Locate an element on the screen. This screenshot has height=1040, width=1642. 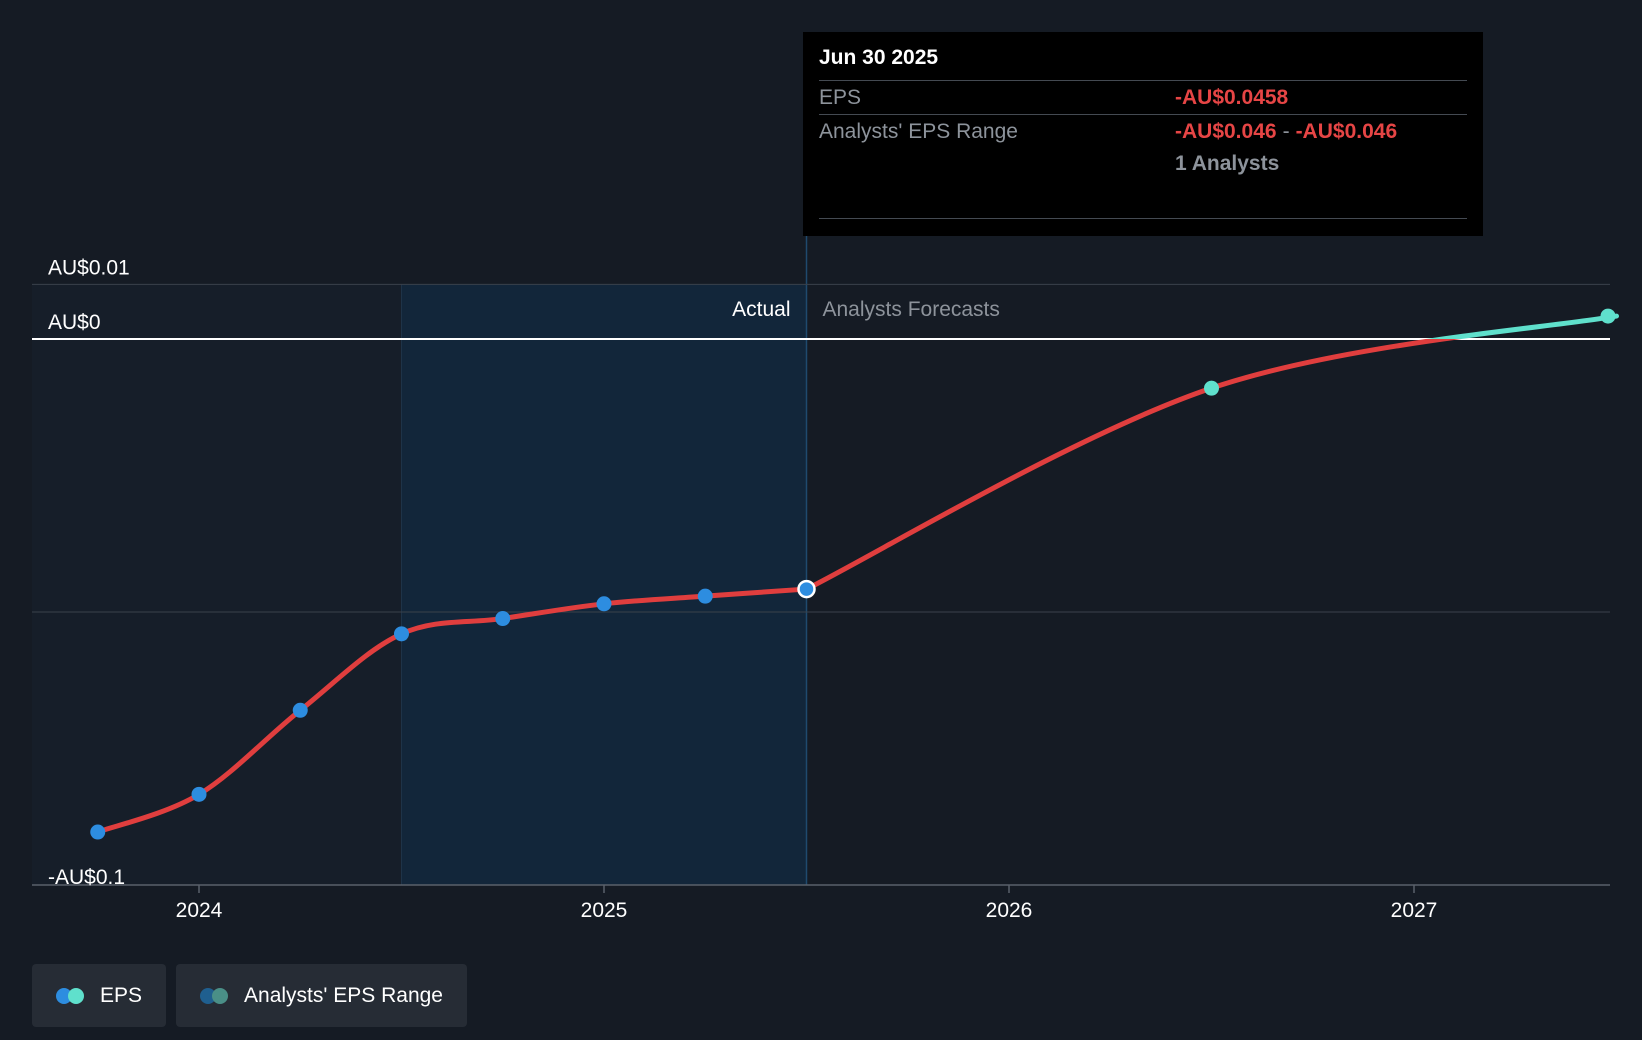
tooltip-eps-value: -AU$0.0458 is located at coordinates (1232, 97).